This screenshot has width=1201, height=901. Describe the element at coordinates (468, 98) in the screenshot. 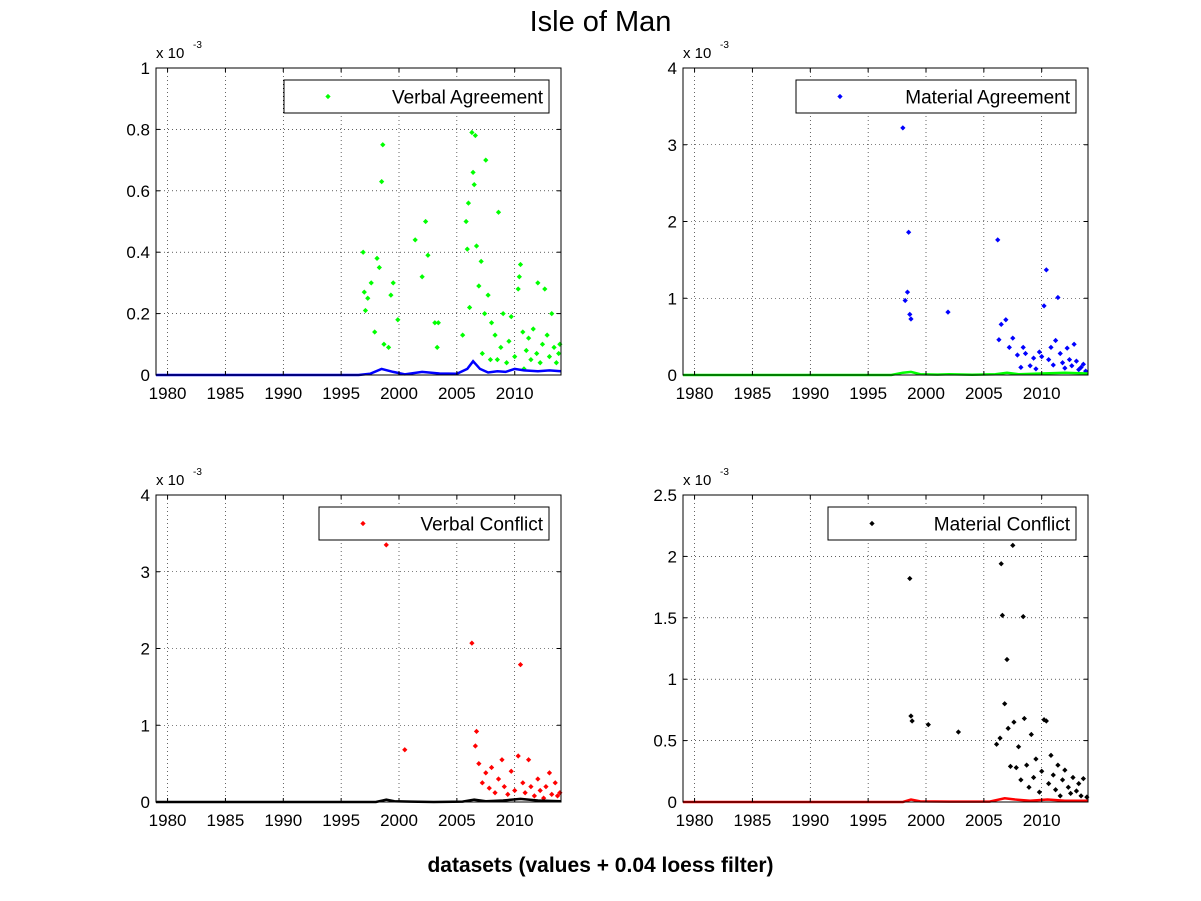

I see `legend-label: Verbal Agreement` at that location.